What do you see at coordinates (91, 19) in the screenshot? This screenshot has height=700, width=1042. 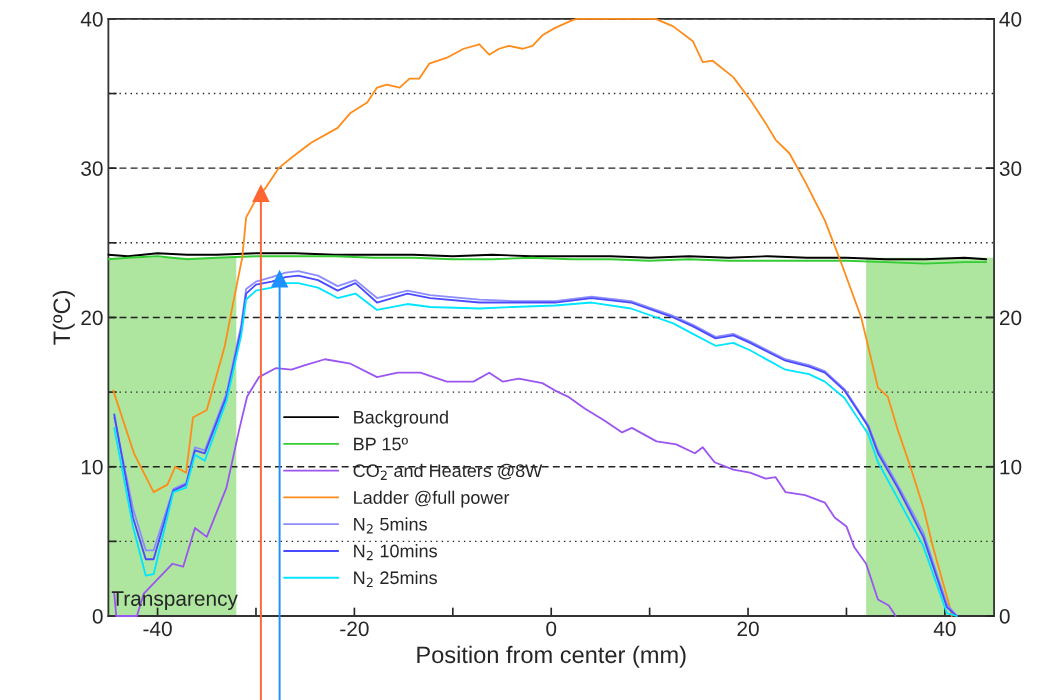 I see `y-tick-label: 40` at bounding box center [91, 19].